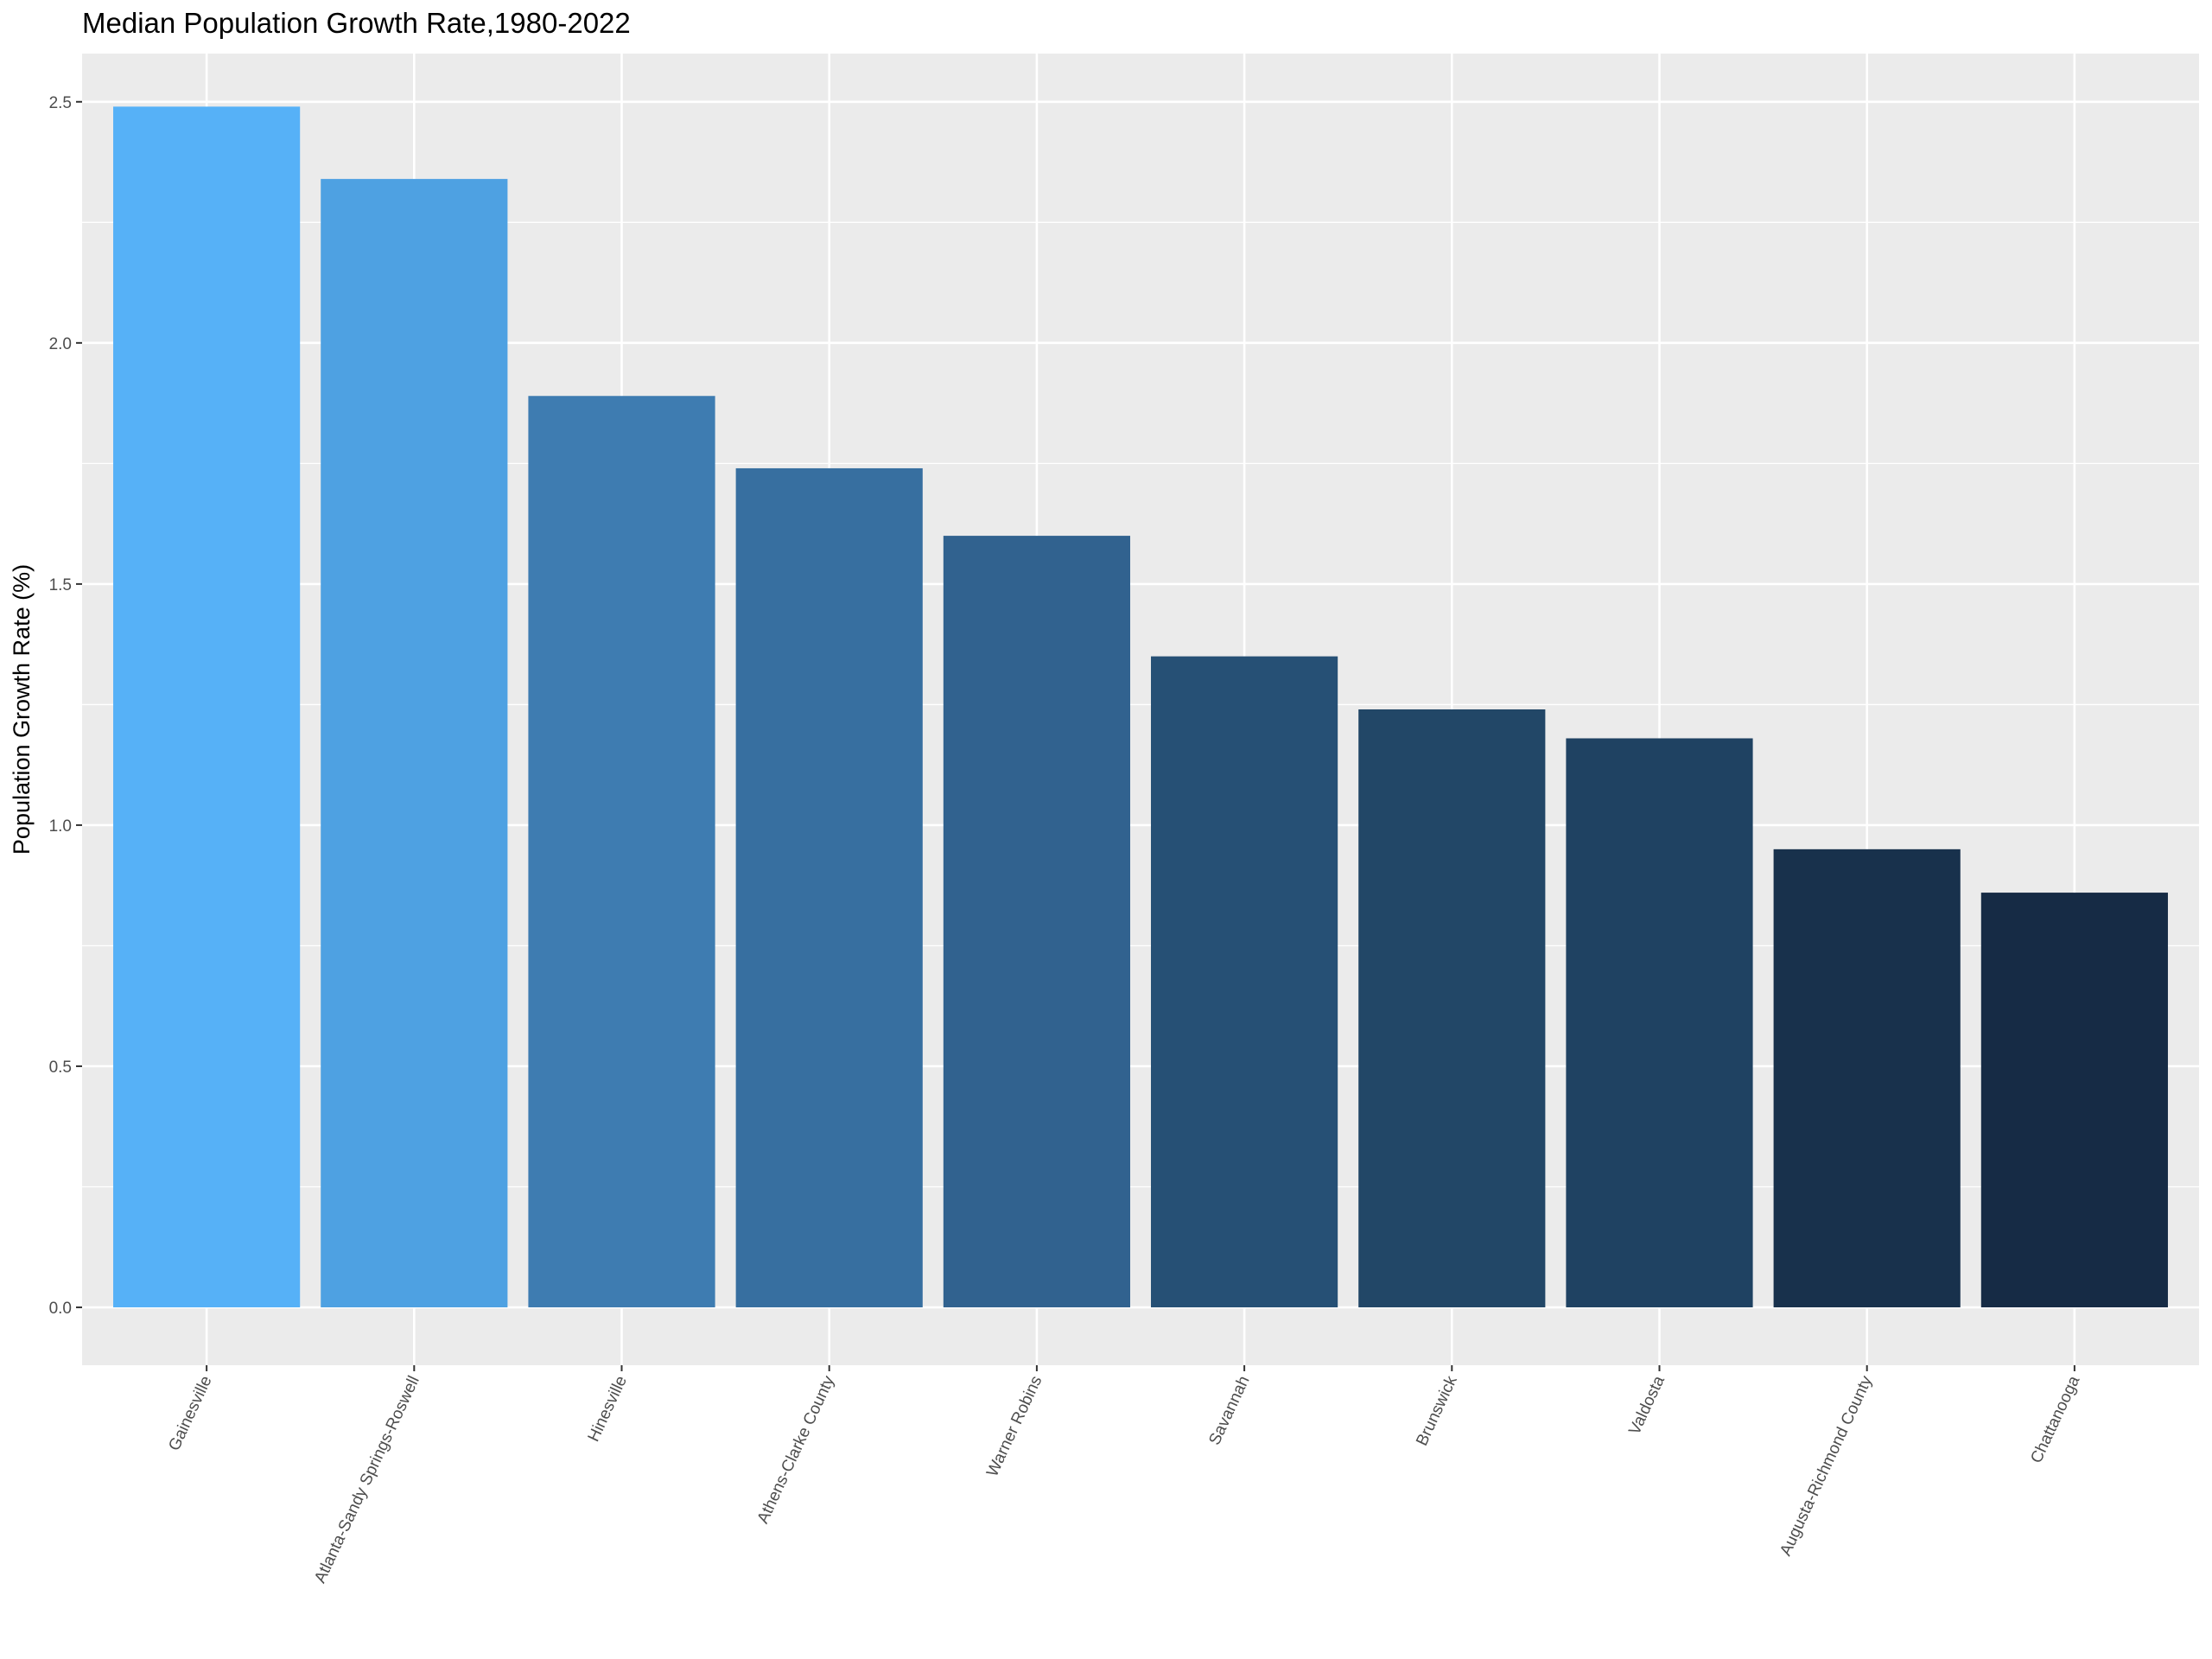 This screenshot has height=1659, width=2212. What do you see at coordinates (1452, 1008) in the screenshot?
I see `bar-brunswick` at bounding box center [1452, 1008].